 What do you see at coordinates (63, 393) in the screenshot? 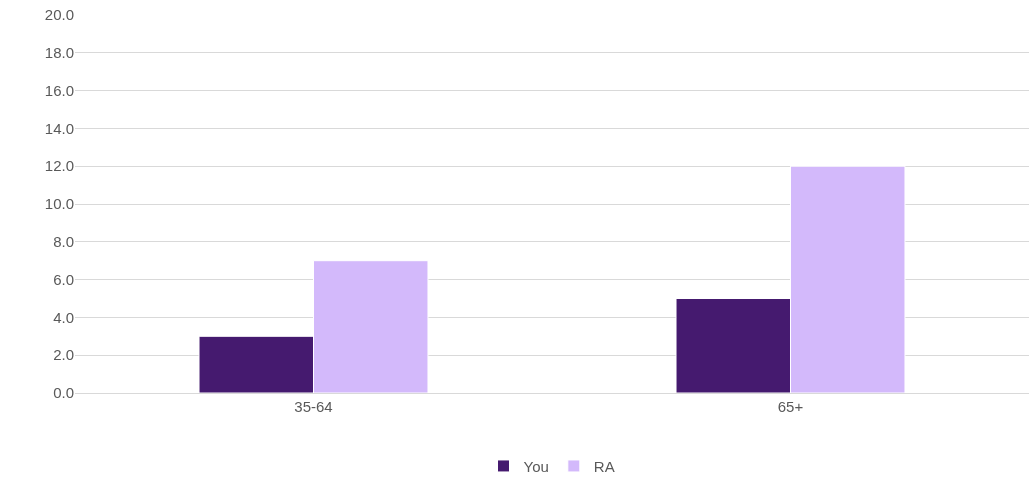
I see `y-tick-label: 0.0` at bounding box center [63, 393].